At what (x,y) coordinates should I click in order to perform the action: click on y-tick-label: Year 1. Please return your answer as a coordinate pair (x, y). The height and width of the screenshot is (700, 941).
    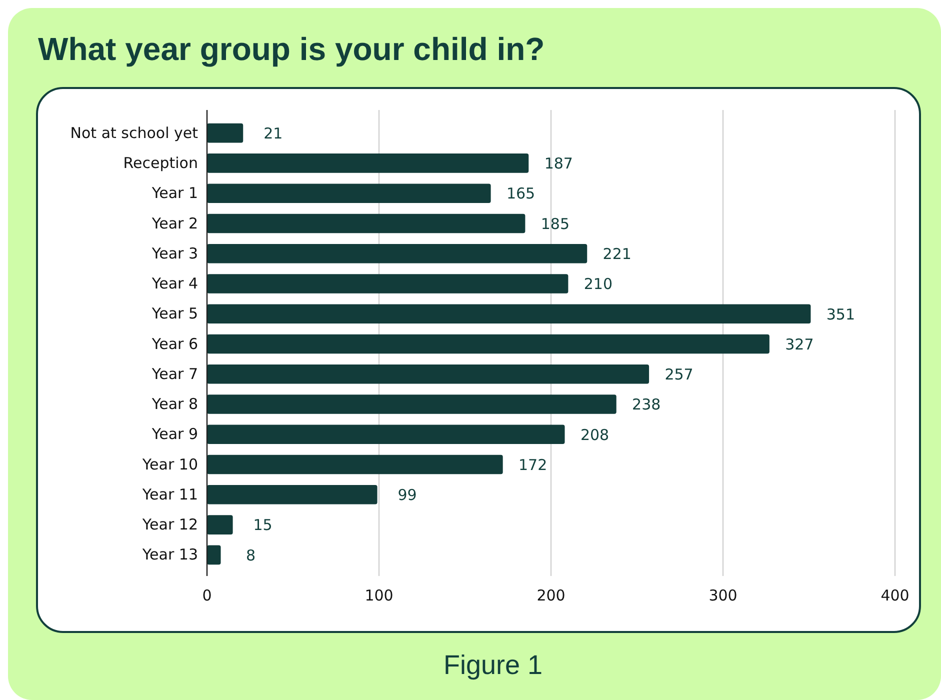
    Looking at the image, I should click on (174, 193).